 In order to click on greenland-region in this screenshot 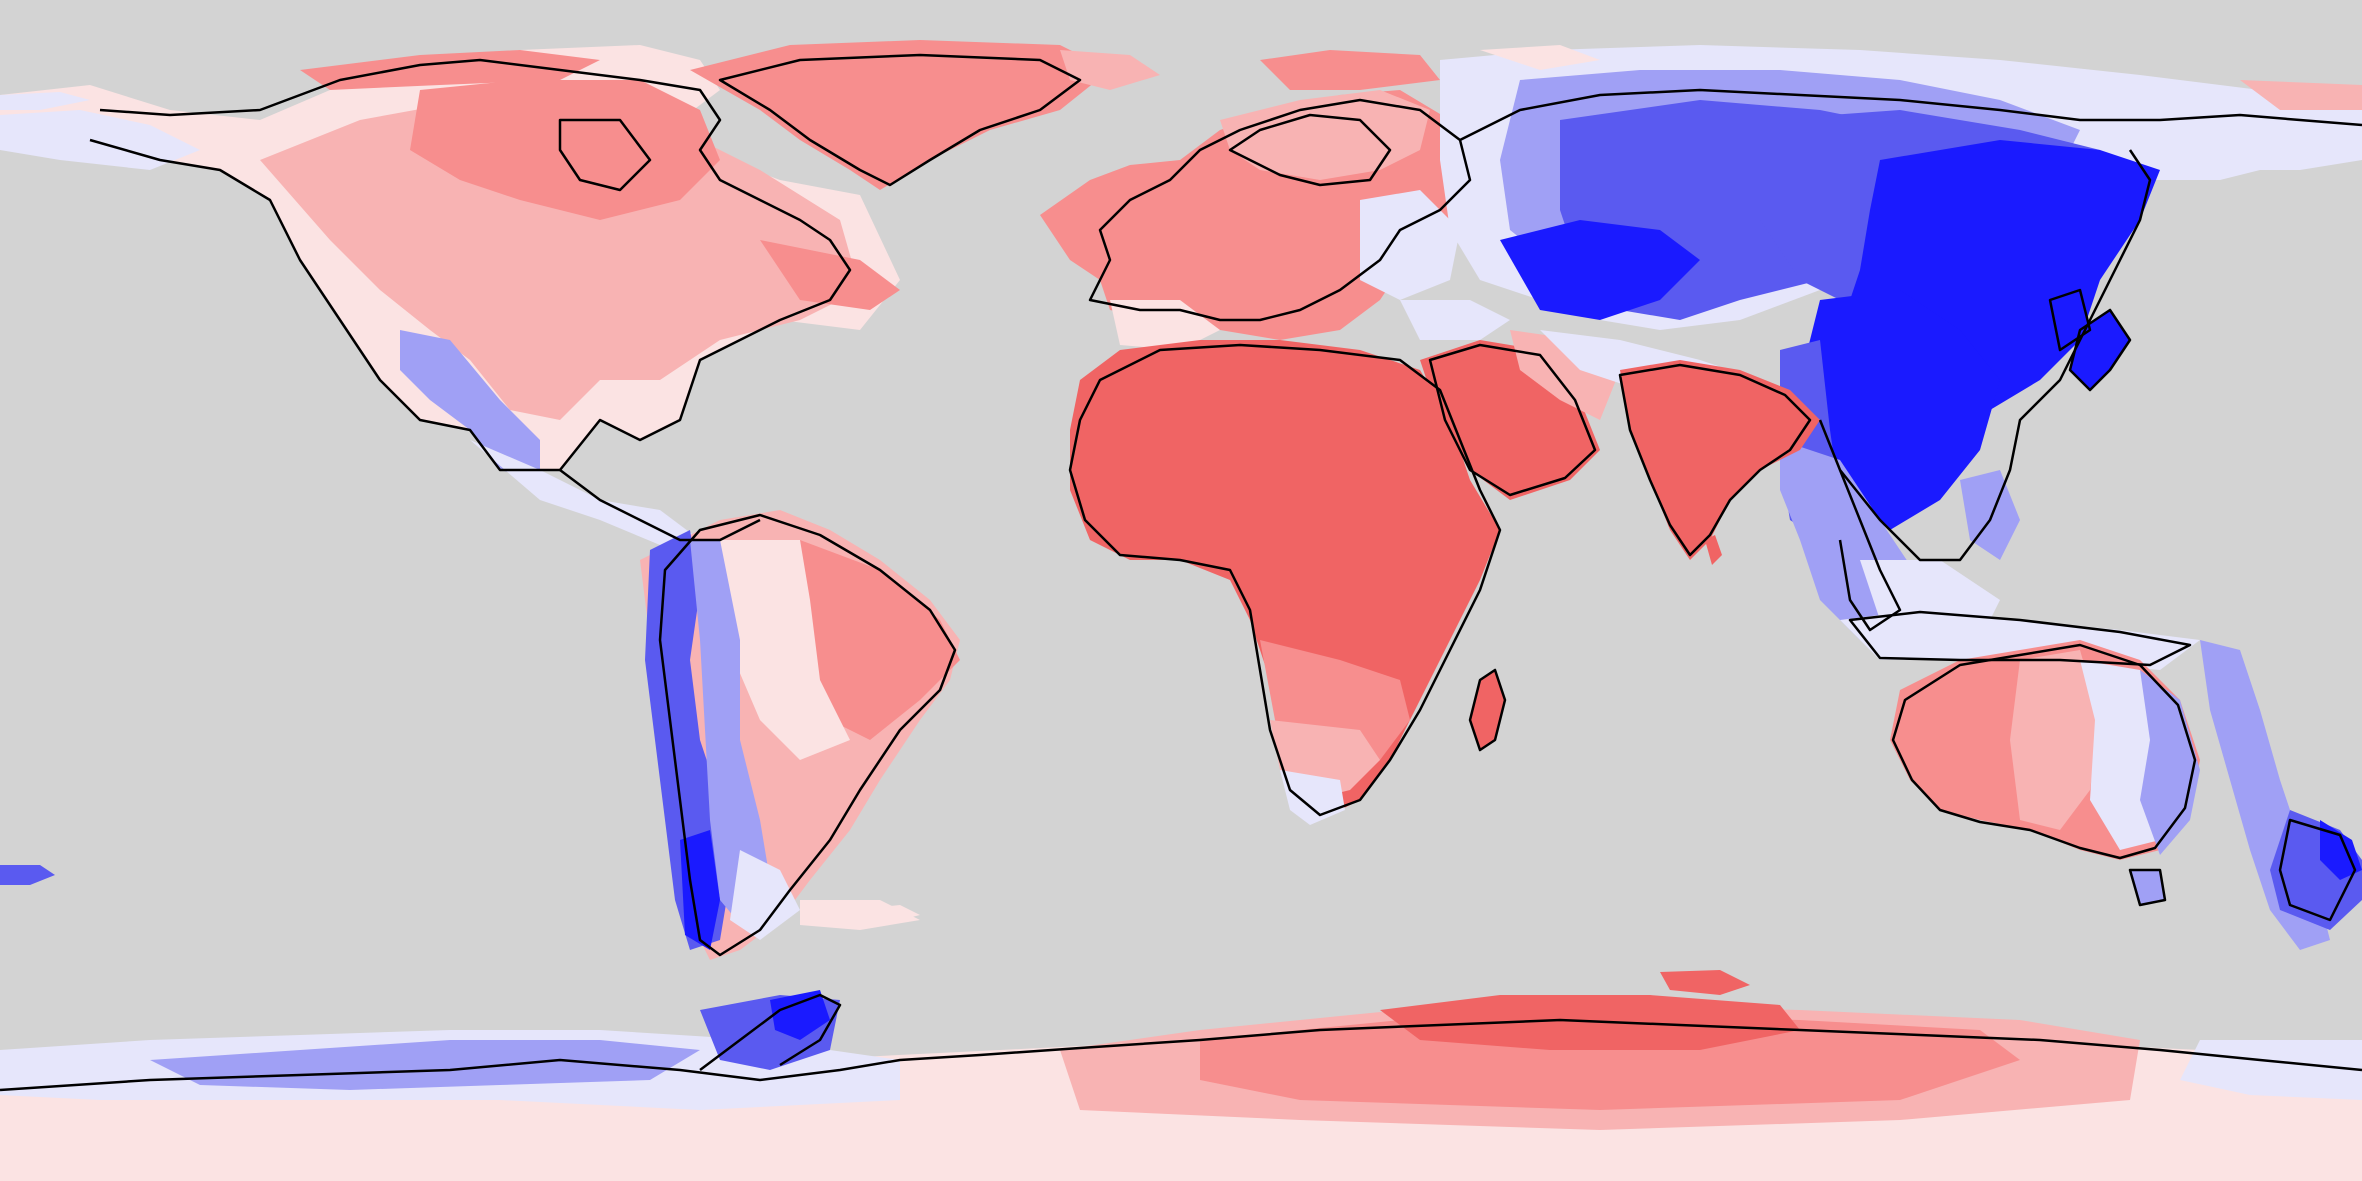, I will do `click(925, 115)`.